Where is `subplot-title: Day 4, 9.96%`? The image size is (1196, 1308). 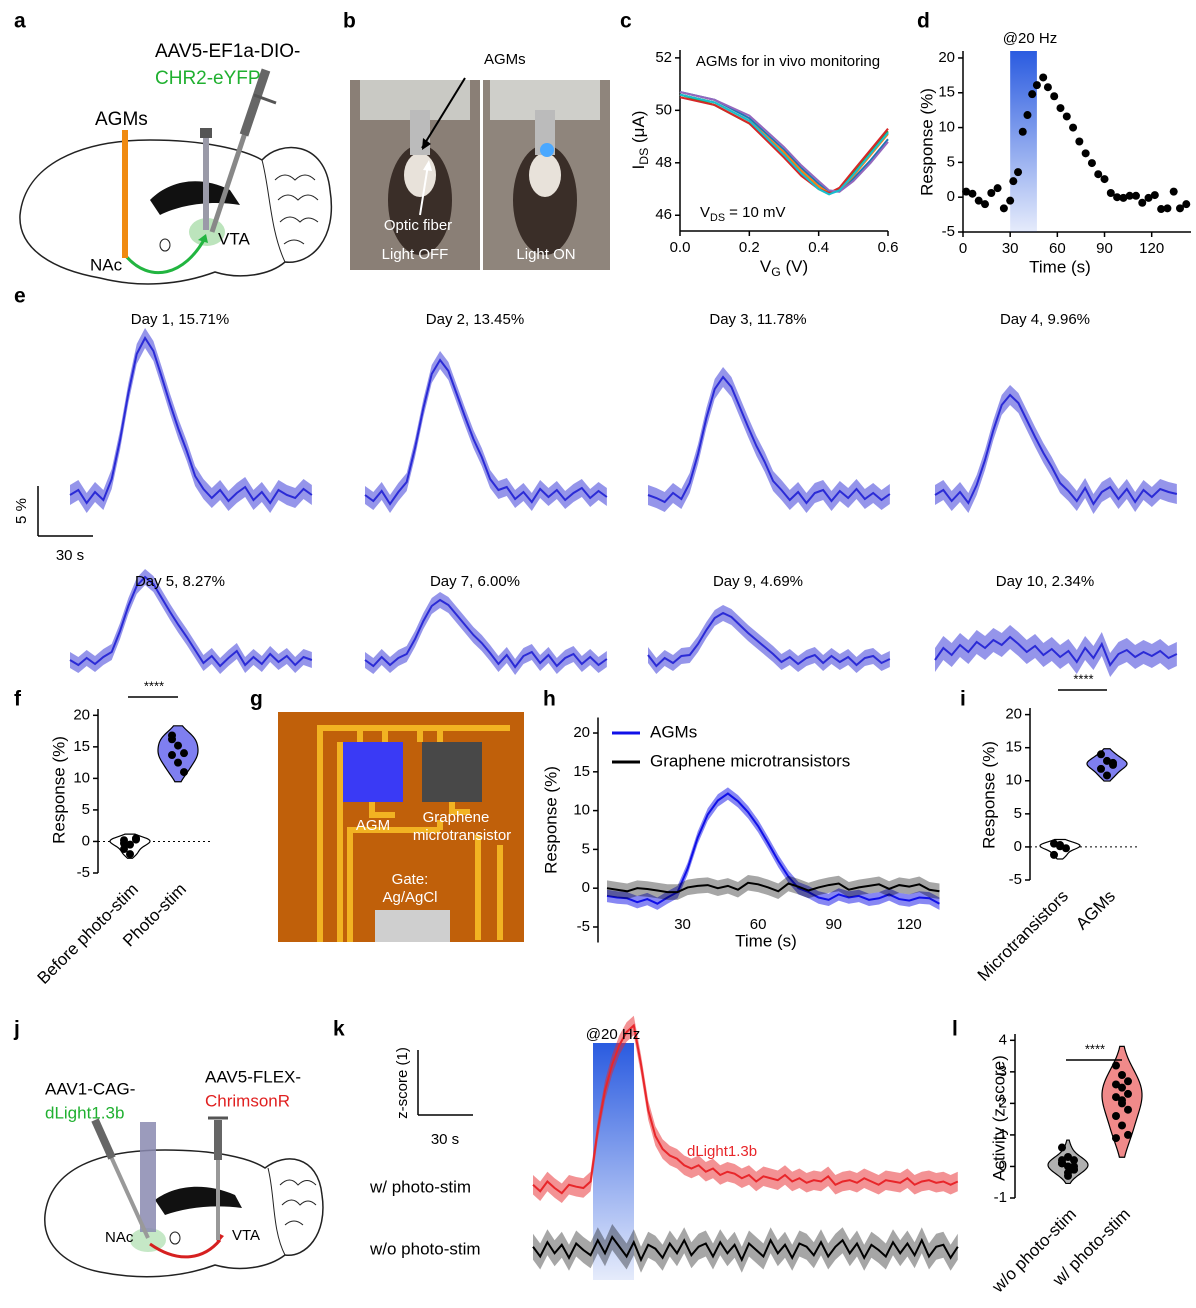
subplot-title: Day 4, 9.96% is located at coordinates (1045, 319).